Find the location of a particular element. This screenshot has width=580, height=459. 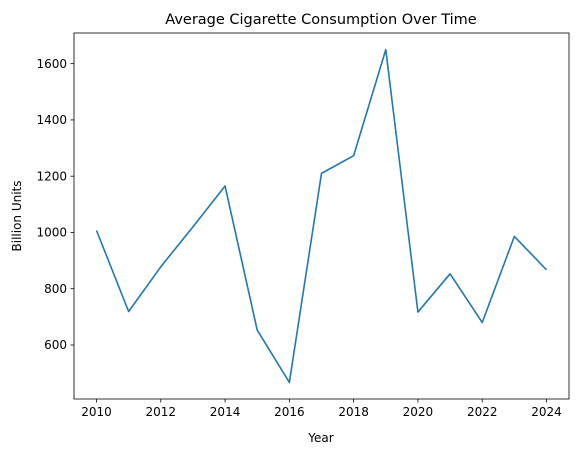

x-tick-label: 2012 is located at coordinates (161, 412).